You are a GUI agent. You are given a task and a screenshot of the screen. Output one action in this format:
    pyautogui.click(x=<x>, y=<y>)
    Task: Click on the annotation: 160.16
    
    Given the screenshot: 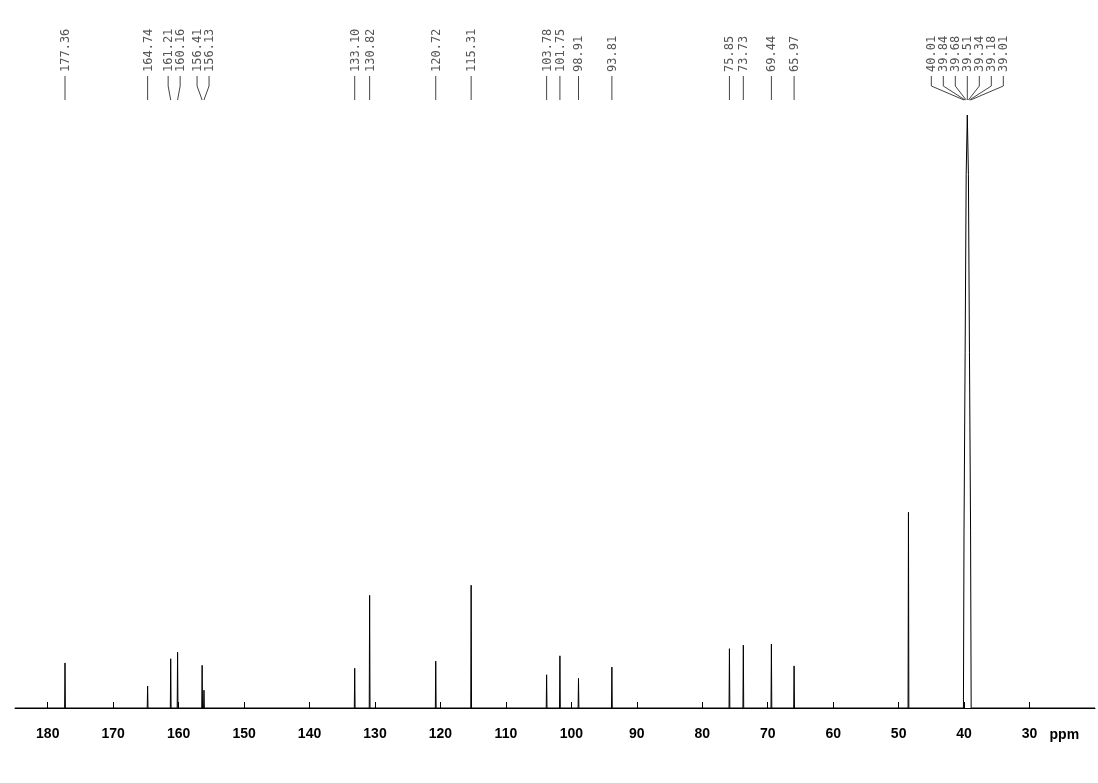 What is the action you would take?
    pyautogui.click(x=180, y=50)
    